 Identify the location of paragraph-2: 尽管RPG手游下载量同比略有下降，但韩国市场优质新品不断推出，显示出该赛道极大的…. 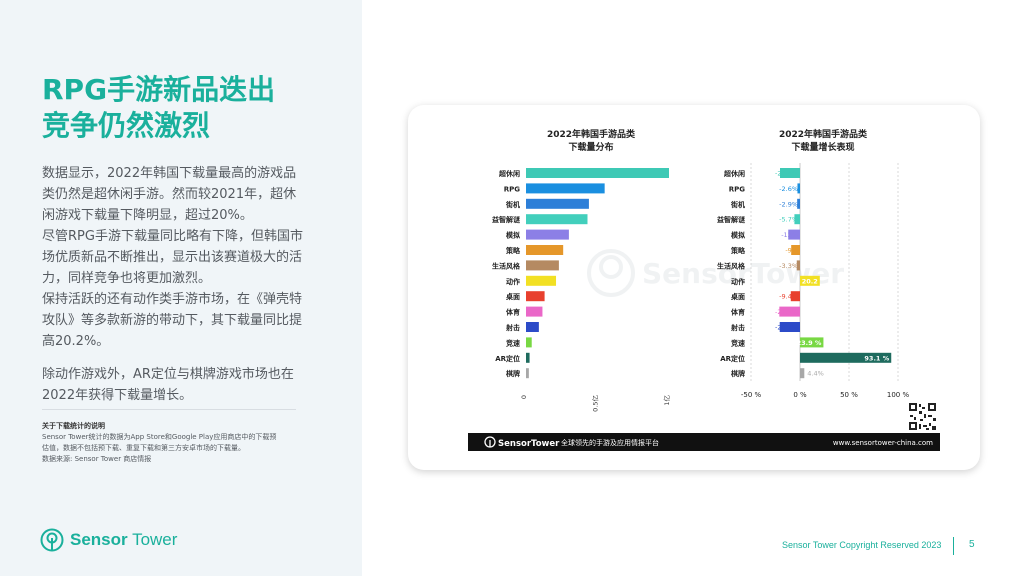
(172, 257).